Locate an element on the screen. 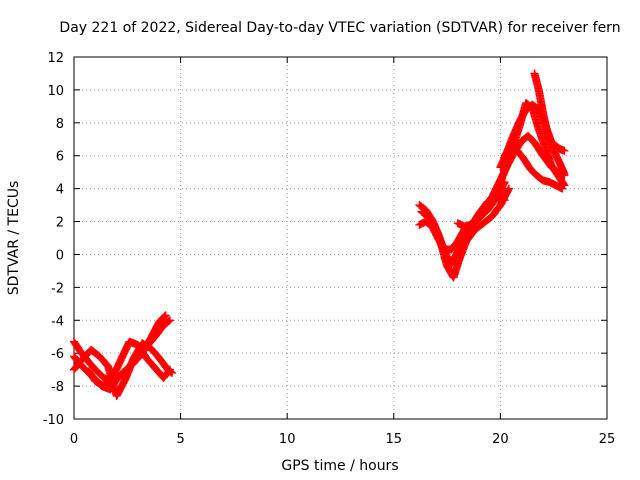 This screenshot has width=640, height=480. y-tick-label: 10 is located at coordinates (55, 91).